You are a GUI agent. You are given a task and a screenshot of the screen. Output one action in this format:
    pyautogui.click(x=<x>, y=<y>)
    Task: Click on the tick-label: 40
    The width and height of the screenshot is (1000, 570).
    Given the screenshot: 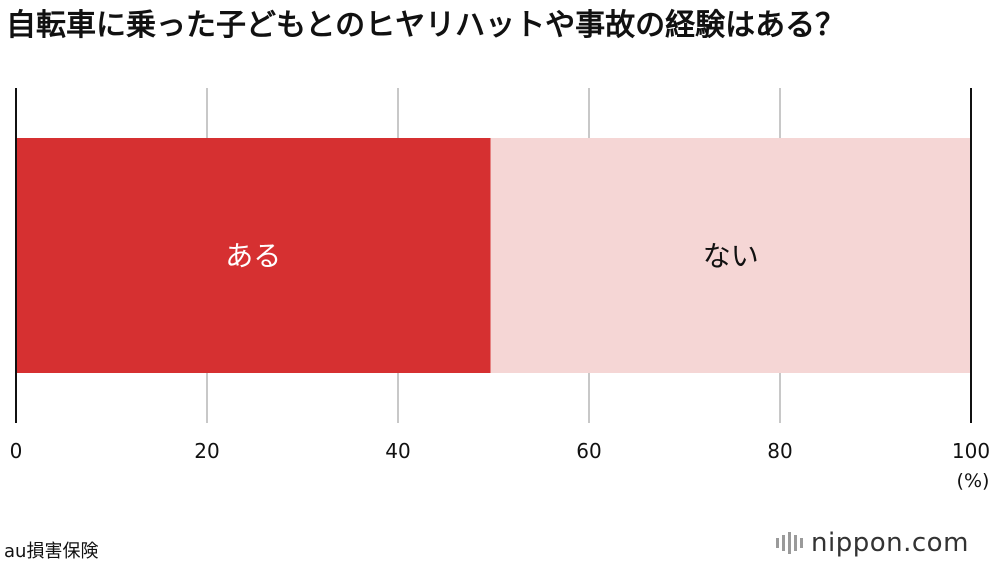 What is the action you would take?
    pyautogui.click(x=397, y=451)
    